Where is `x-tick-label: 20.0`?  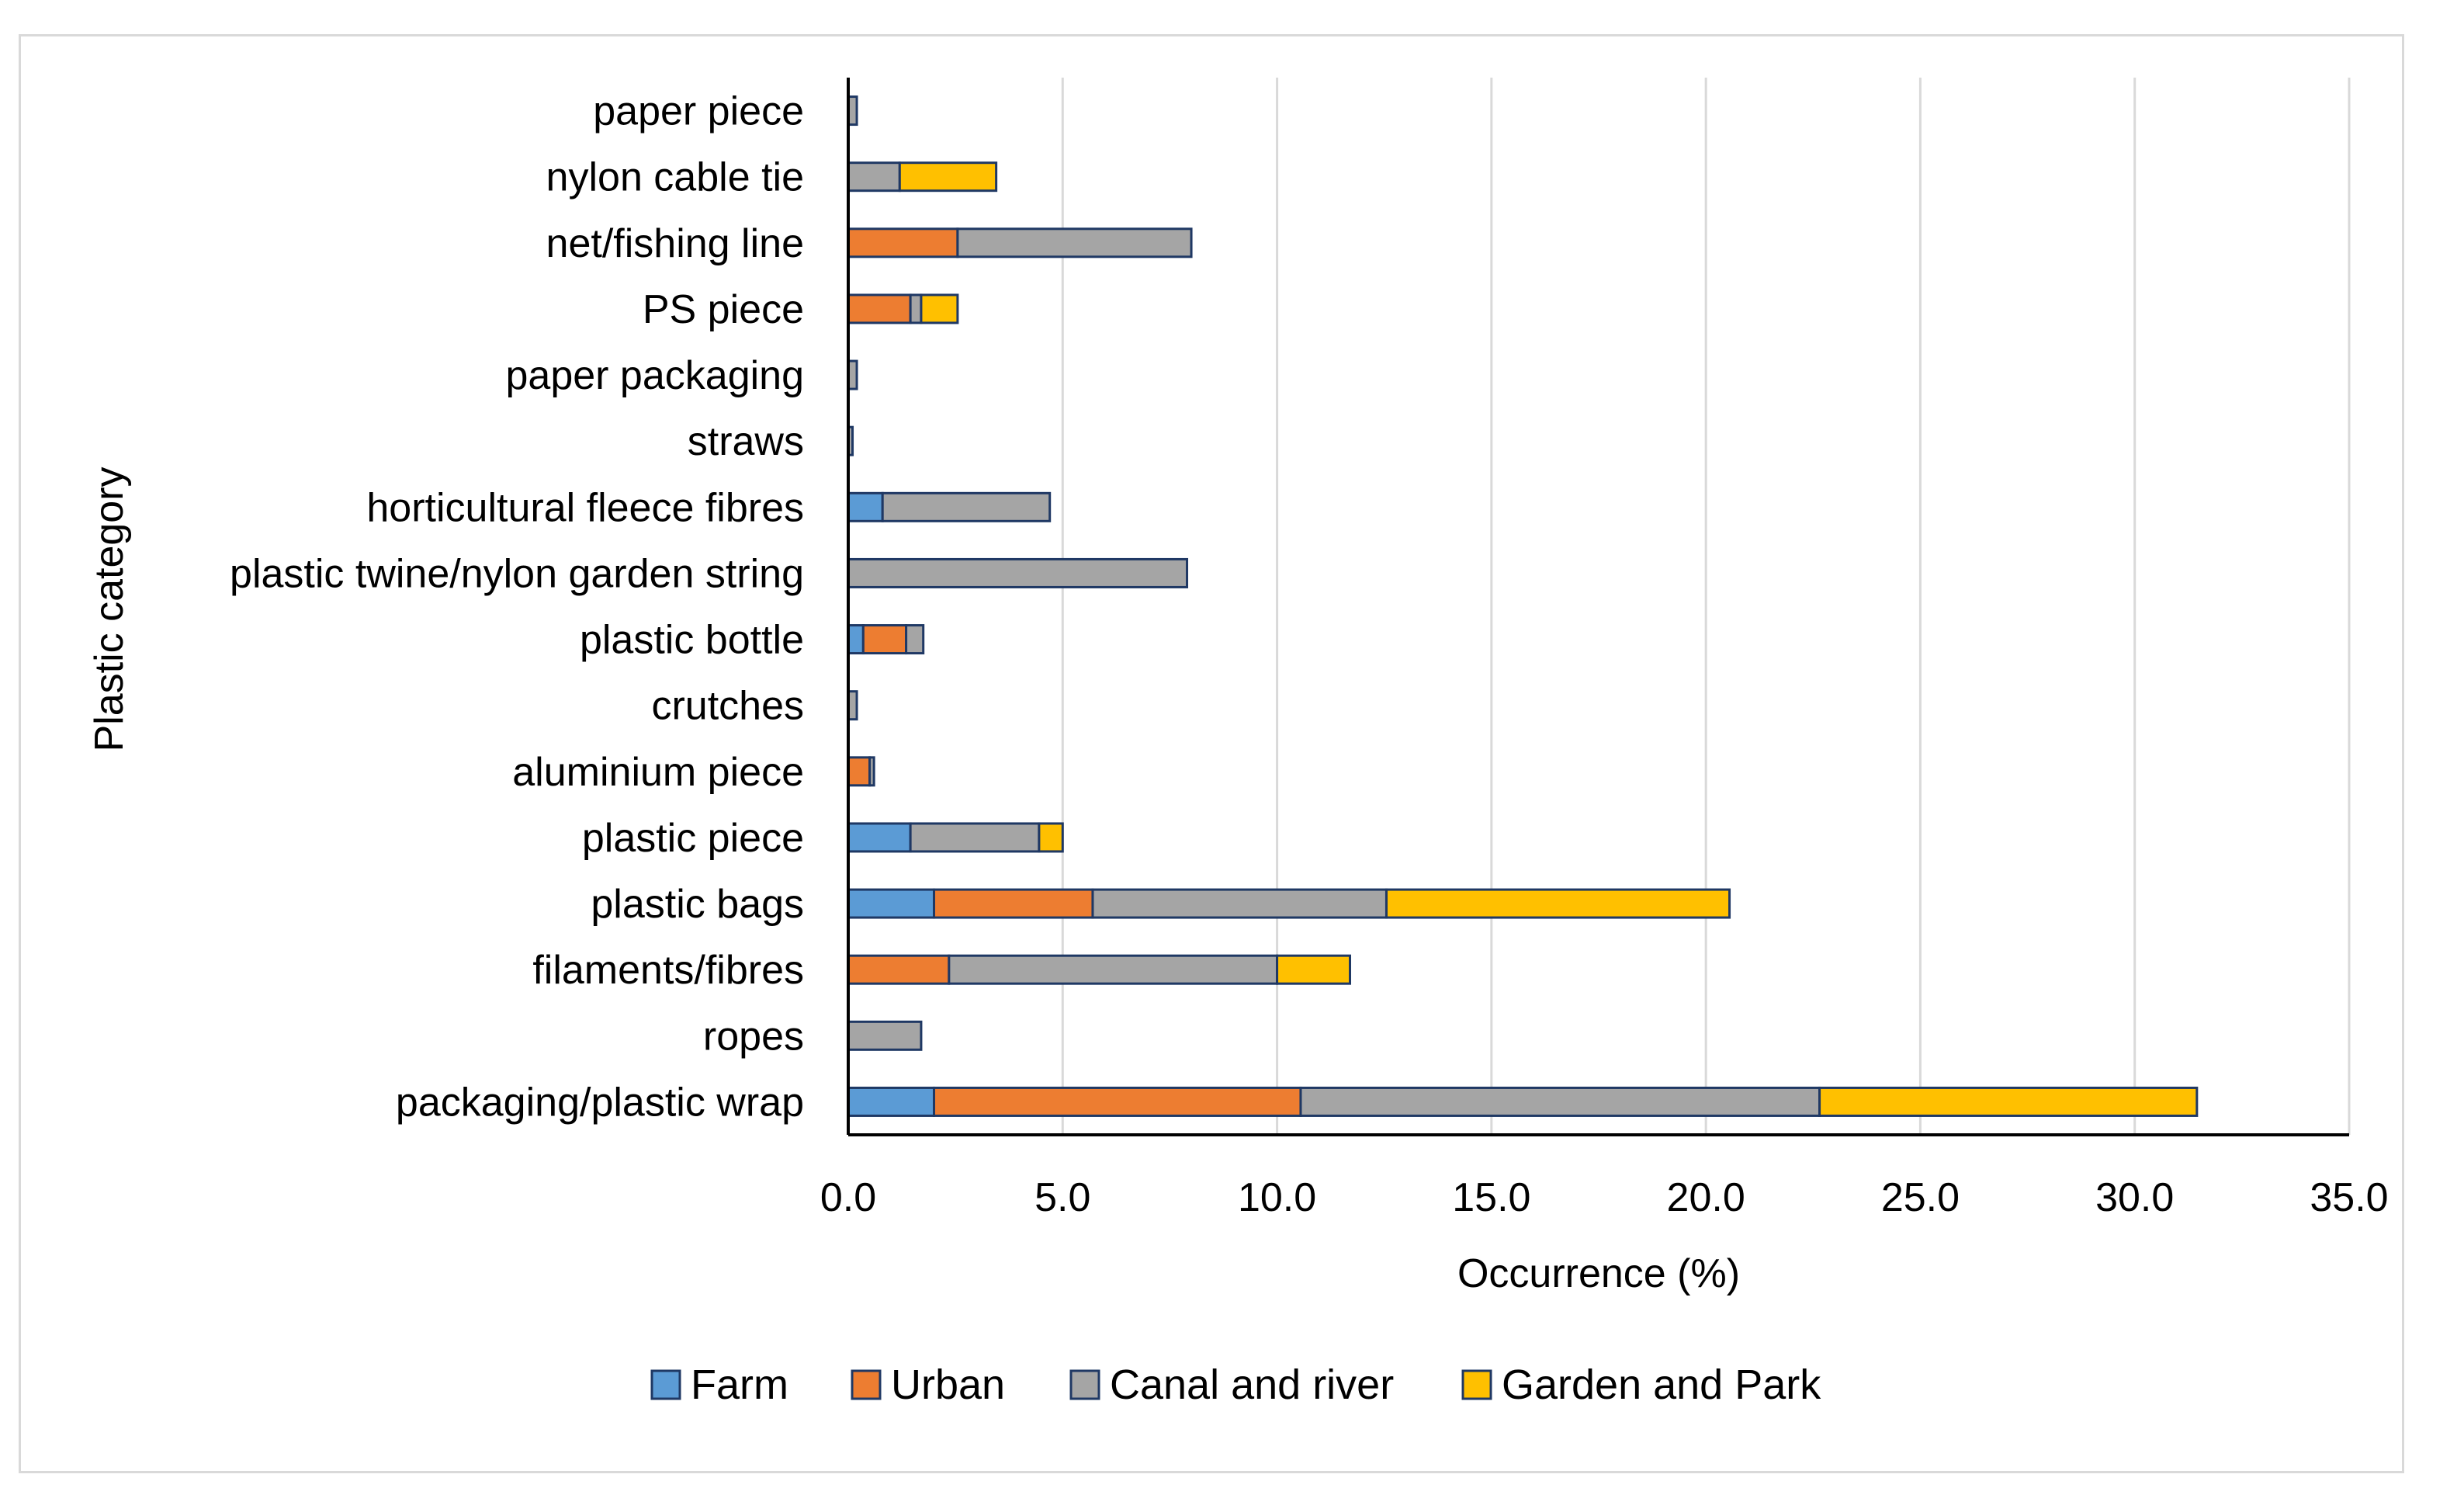 x-tick-label: 20.0 is located at coordinates (1706, 1197).